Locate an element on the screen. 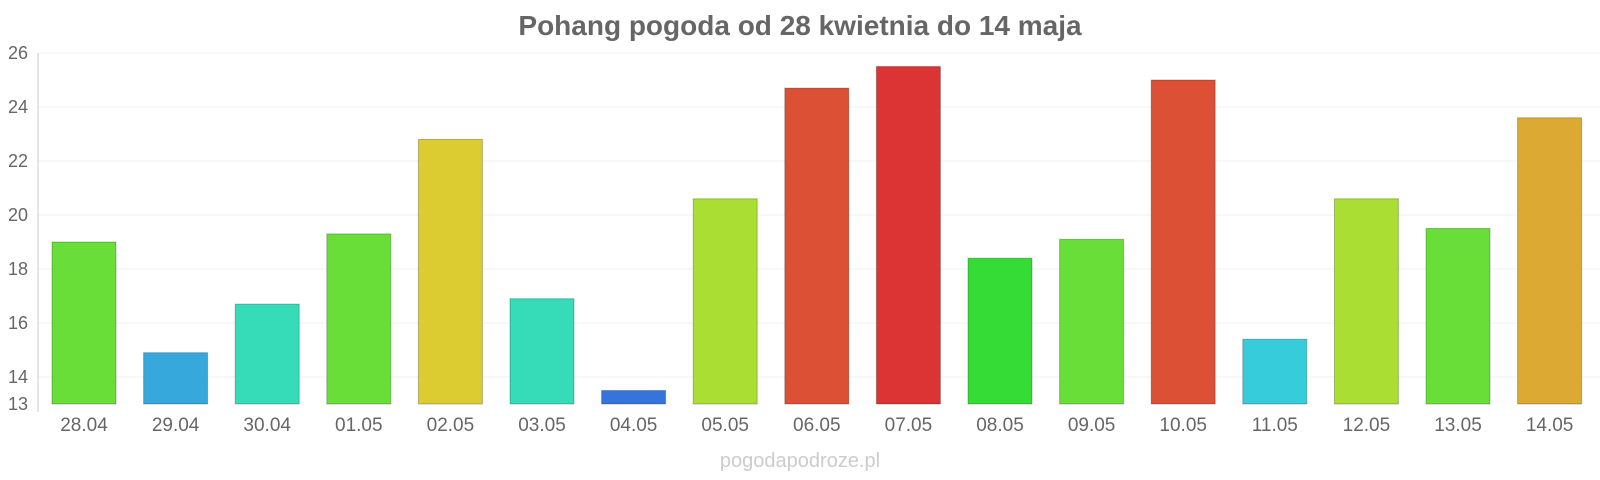 The height and width of the screenshot is (480, 1600). y-tick-label: 18 is located at coordinates (18, 269).